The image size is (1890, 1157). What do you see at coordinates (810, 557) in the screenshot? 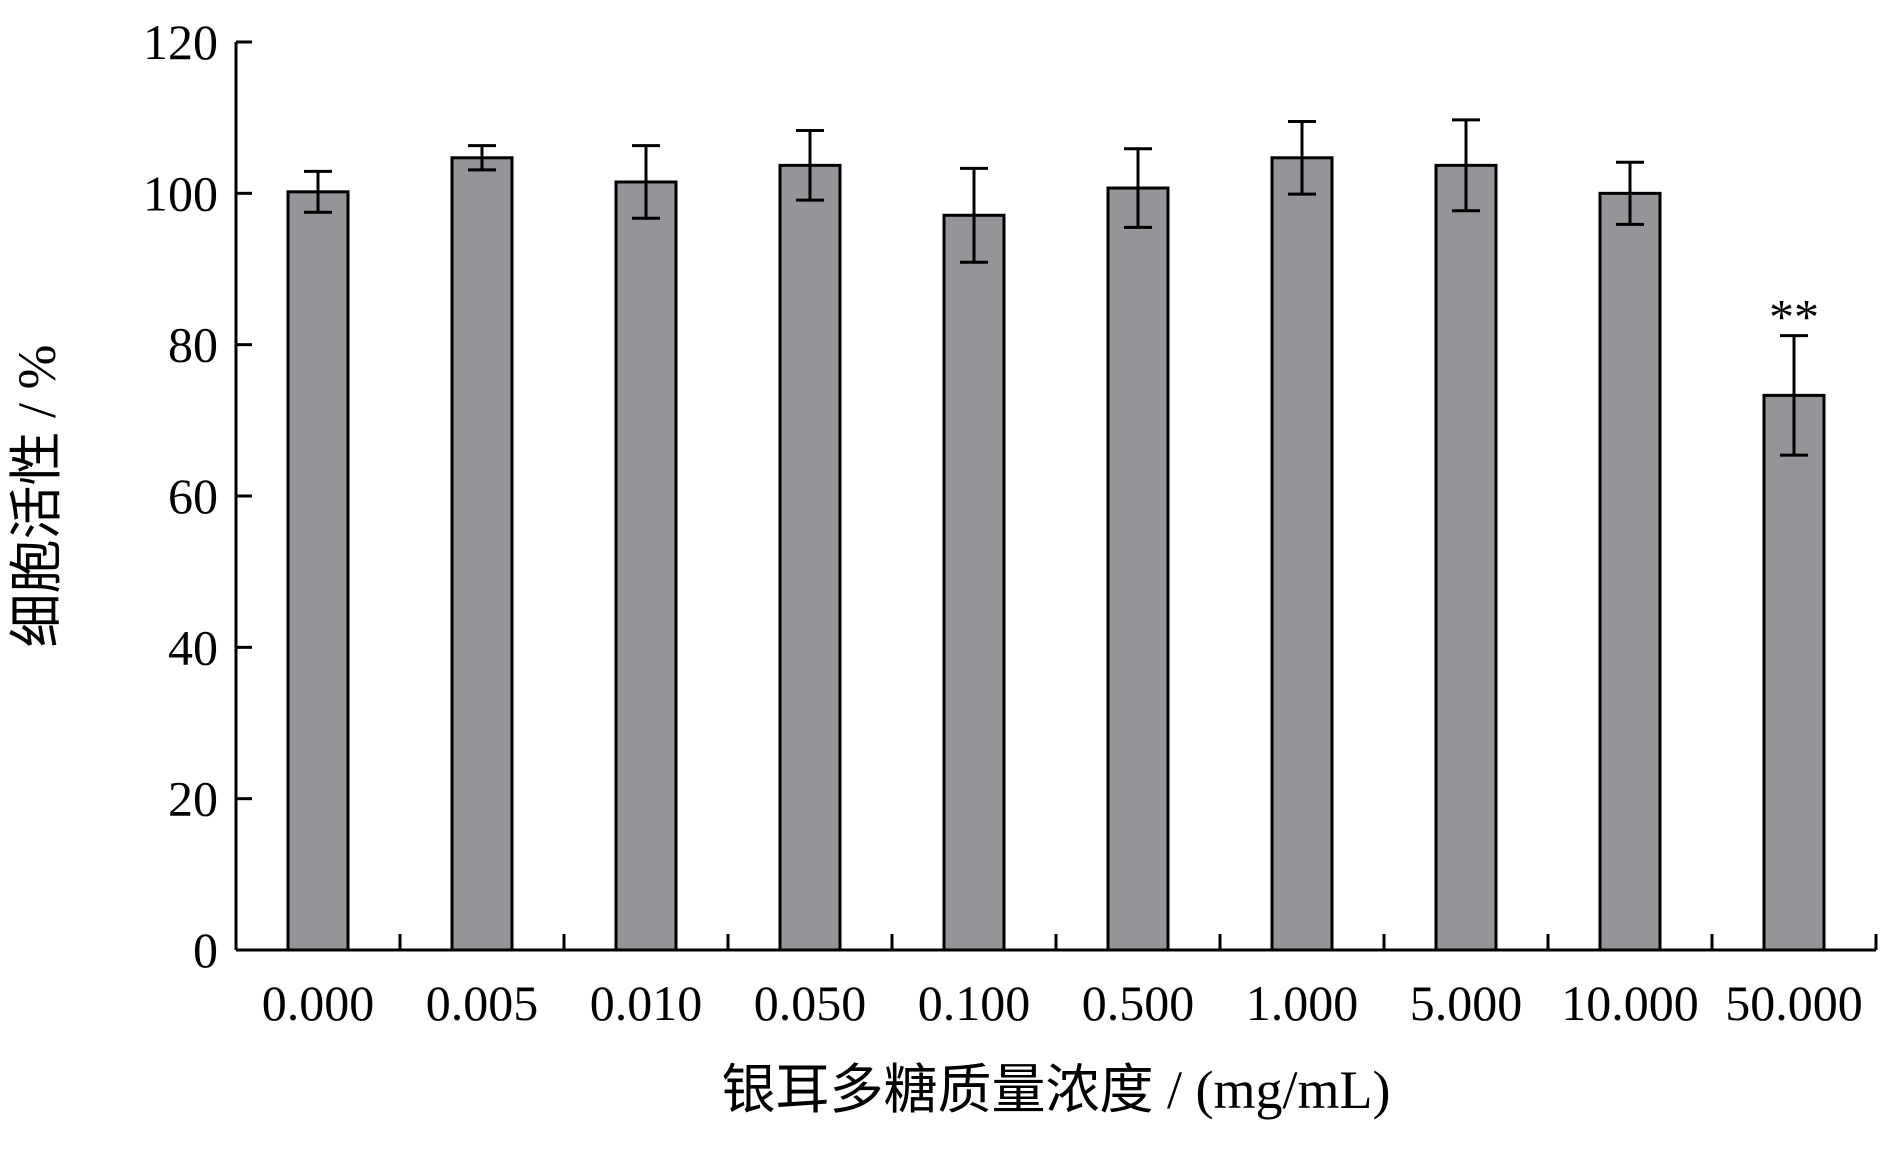
I see `bar-0.050` at bounding box center [810, 557].